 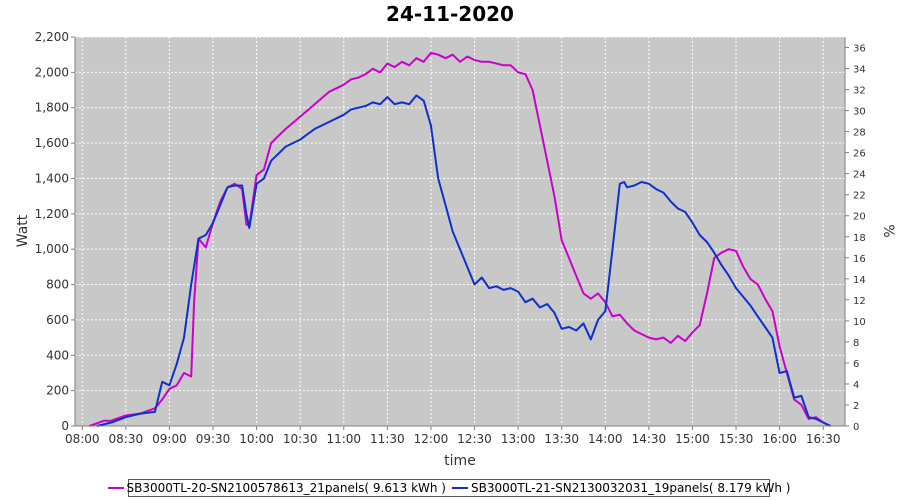 What do you see at coordinates (888, 230) in the screenshot?
I see `y2-axis-title: %` at bounding box center [888, 230].